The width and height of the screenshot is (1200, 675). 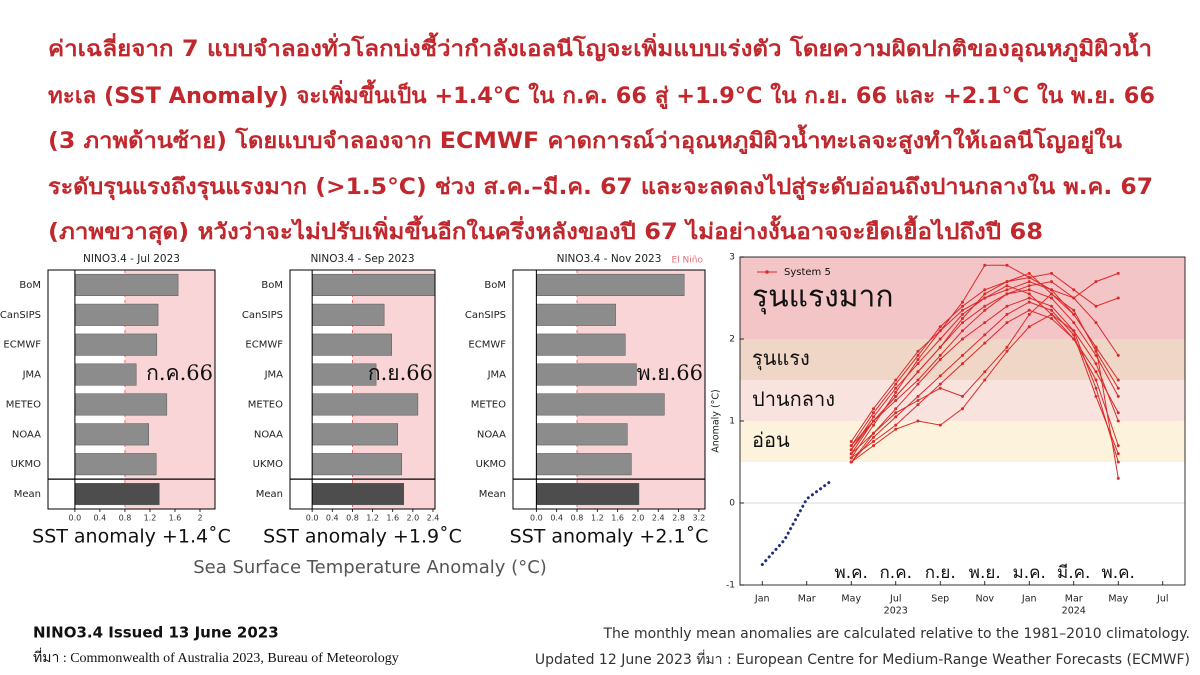 What do you see at coordinates (609, 389) in the screenshot?
I see `plot-frame` at bounding box center [609, 389].